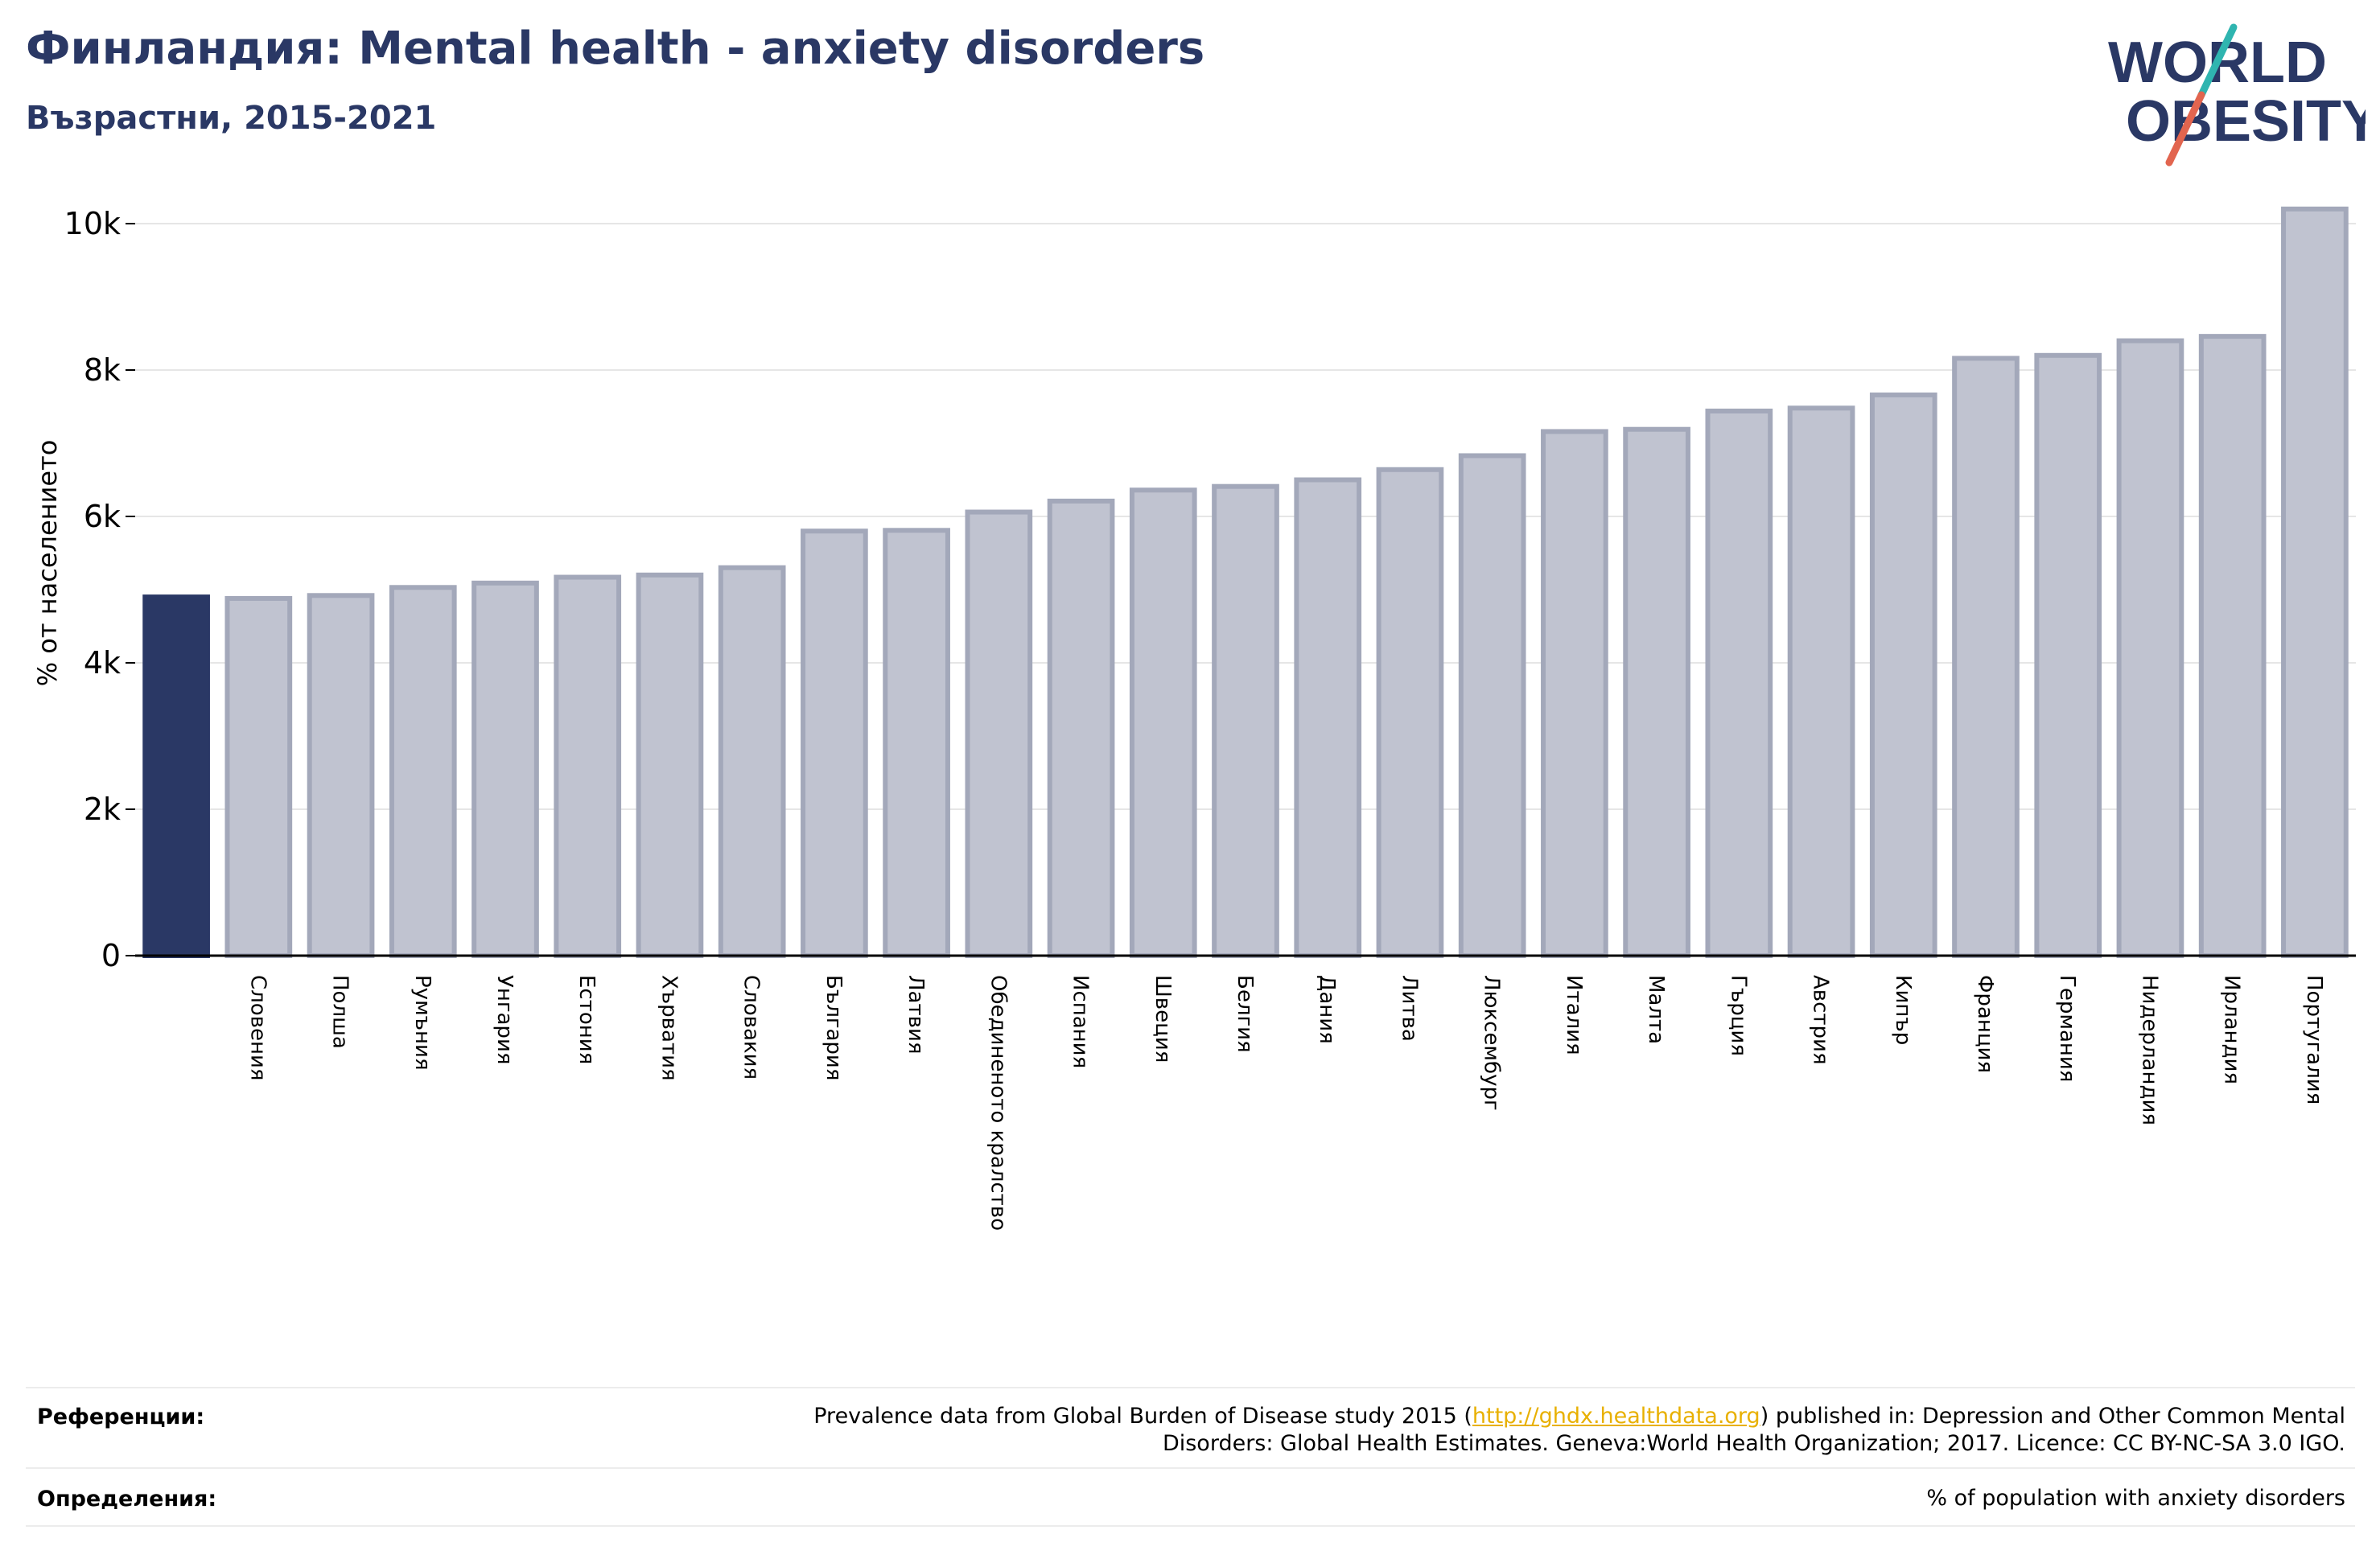 The width and height of the screenshot is (2380, 1567). I want to click on logo-line2: OBESITY, so click(2246, 121).